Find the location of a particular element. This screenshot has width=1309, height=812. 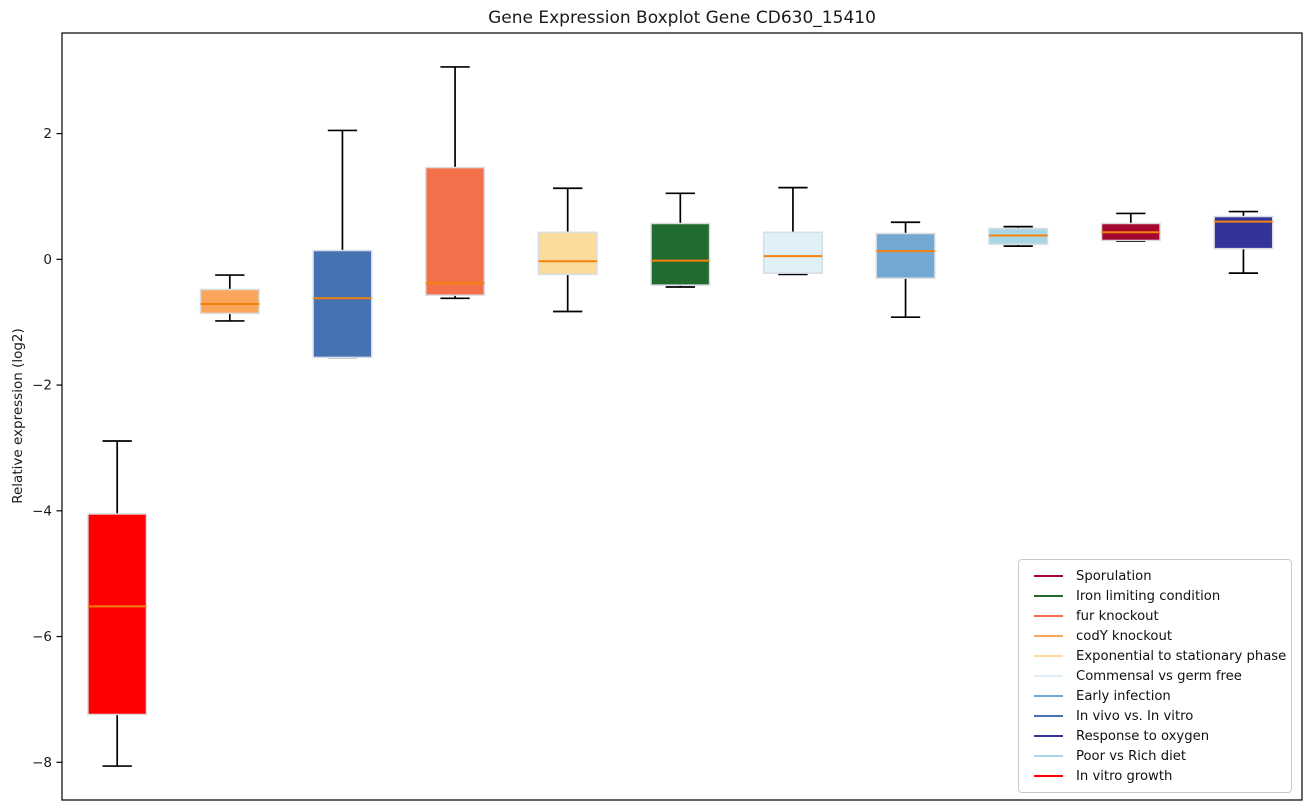

legend-item-in-vivo-vs-in-vitro: In vivo vs. In vitro is located at coordinates (1155, 716).